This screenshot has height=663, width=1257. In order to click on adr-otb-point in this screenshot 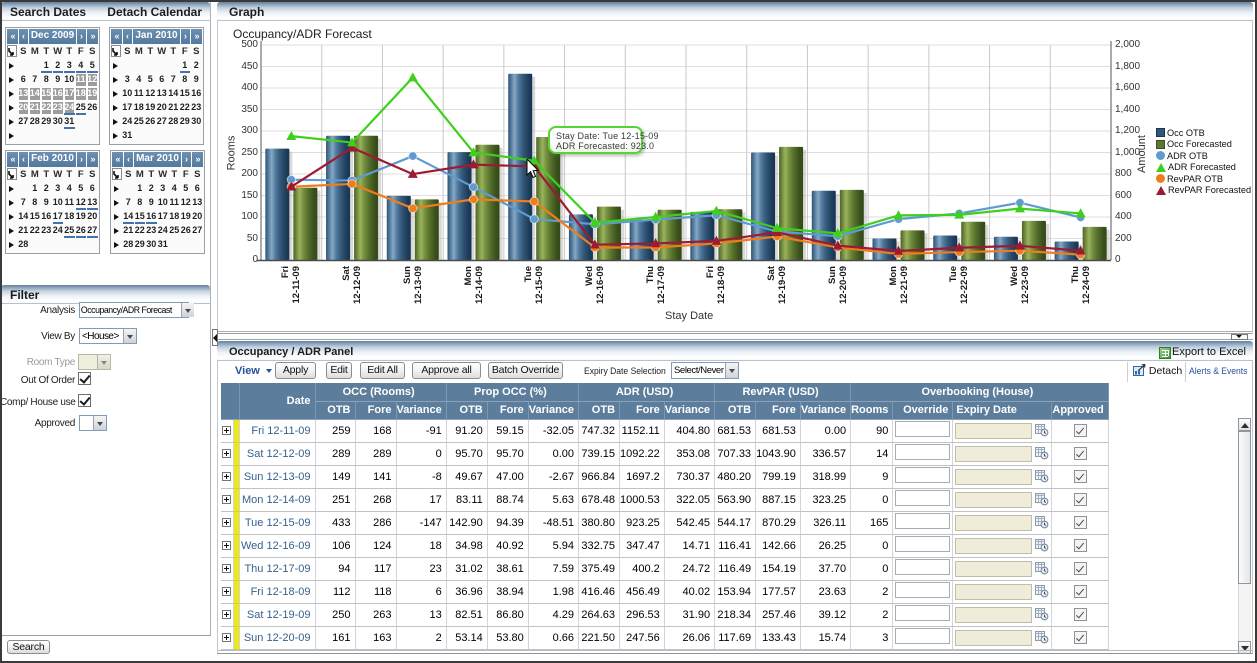, I will do `click(534, 219)`.